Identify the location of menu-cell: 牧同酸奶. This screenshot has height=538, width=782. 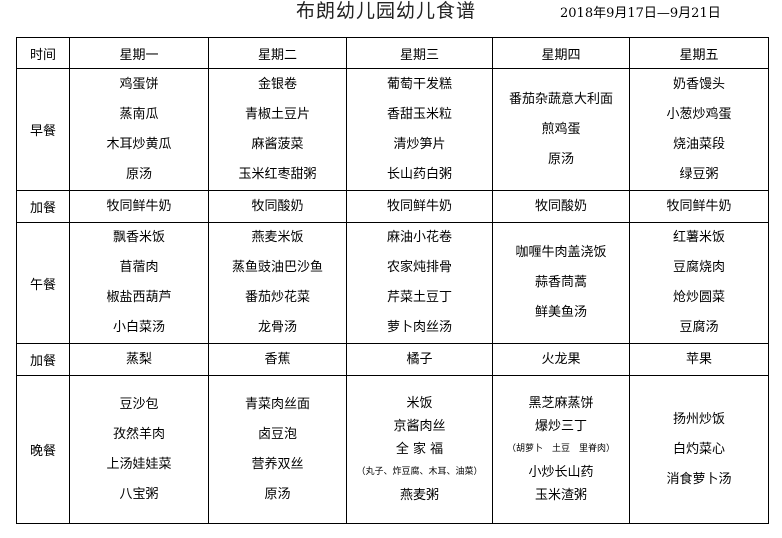
(561, 206).